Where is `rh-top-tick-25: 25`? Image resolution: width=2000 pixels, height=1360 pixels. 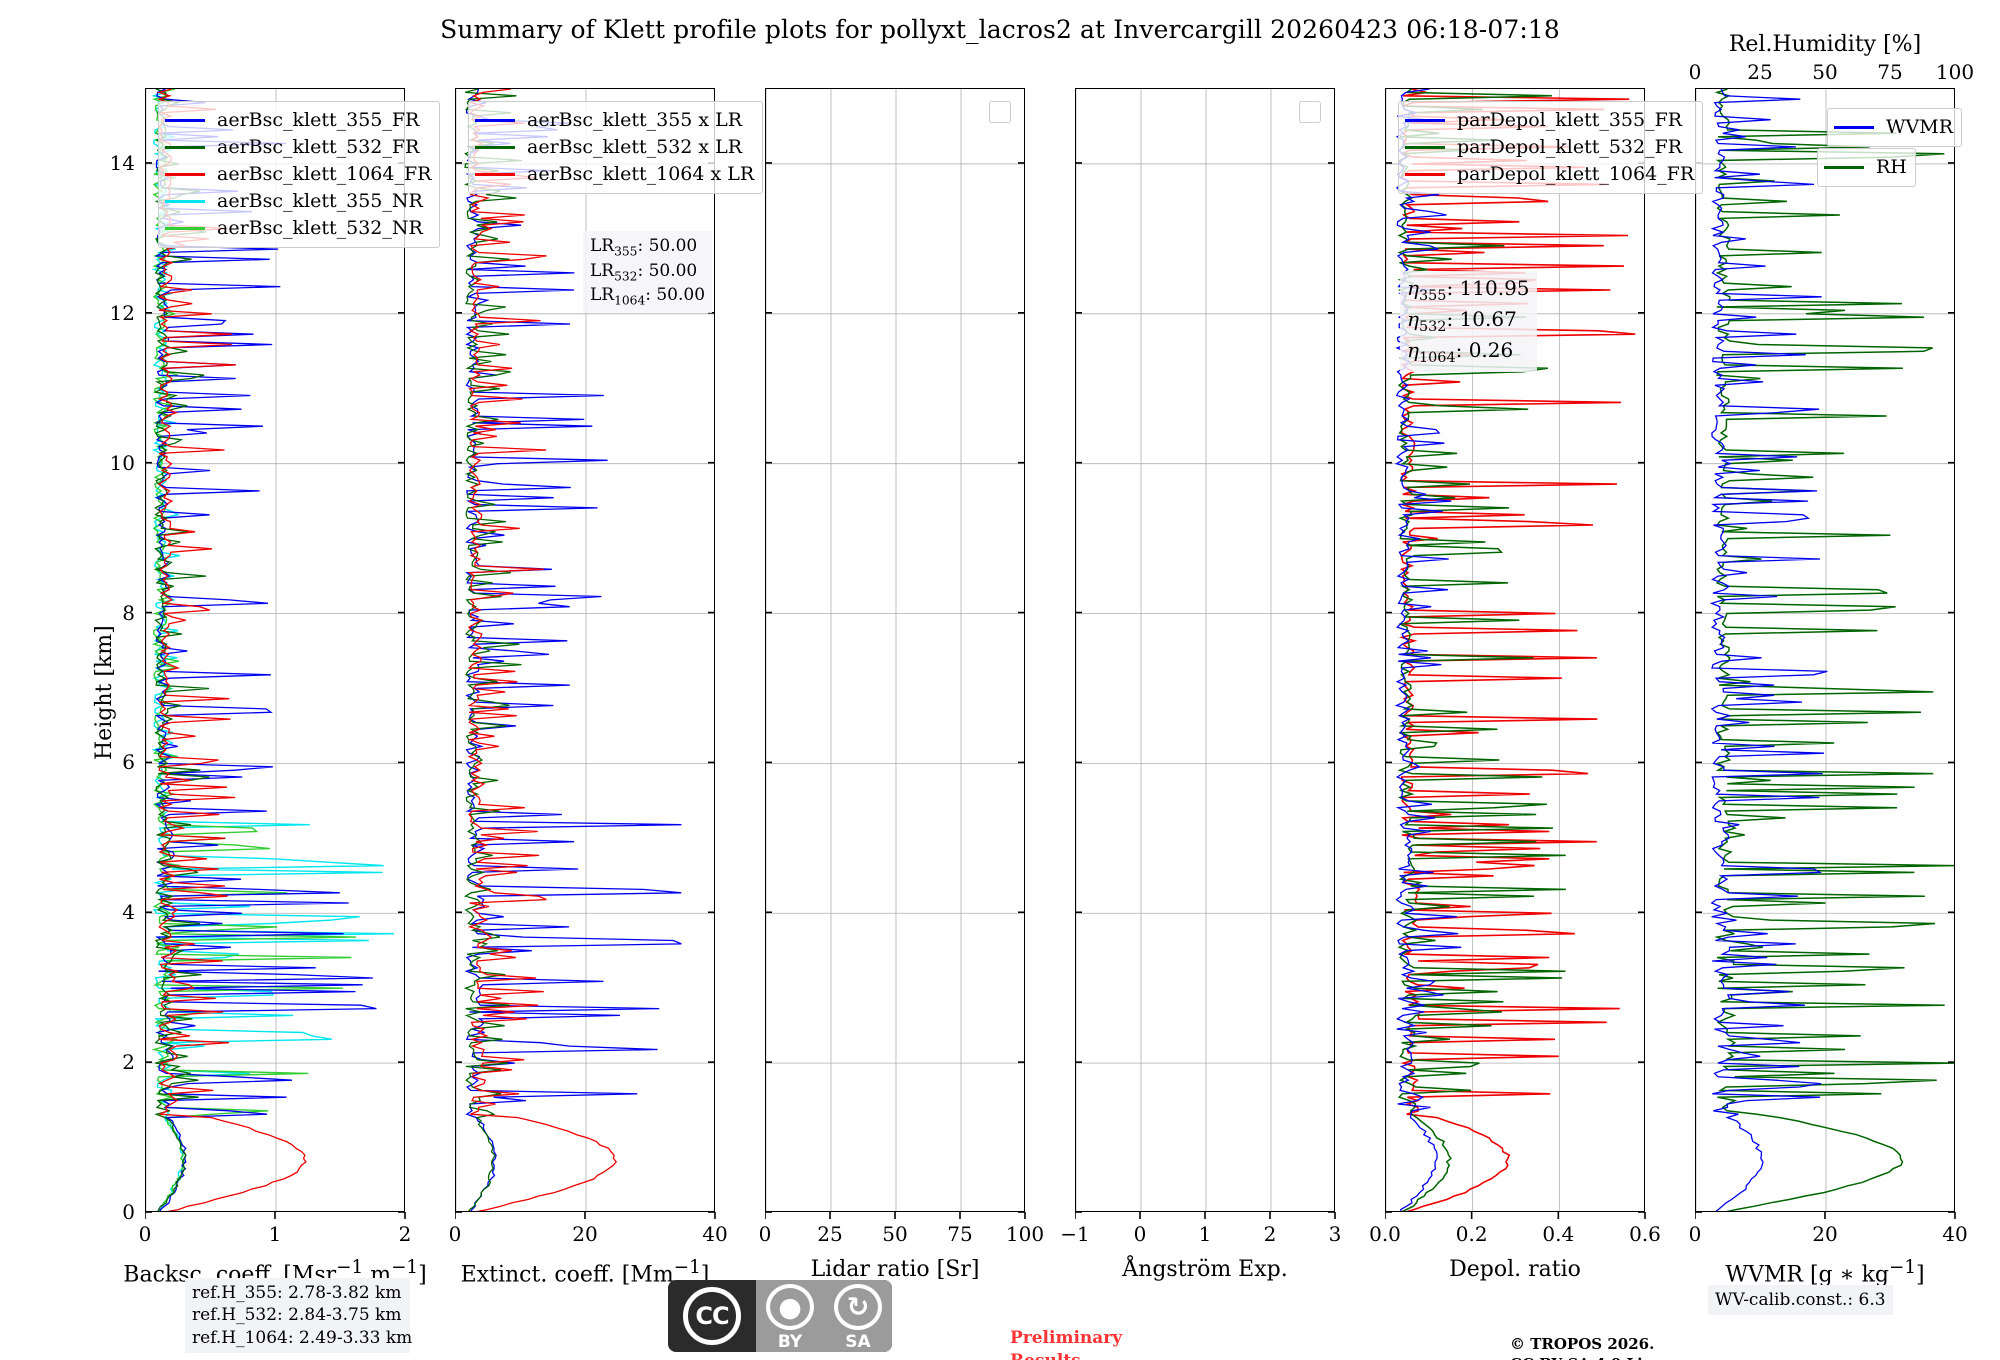
rh-top-tick-25: 25 is located at coordinates (1760, 72).